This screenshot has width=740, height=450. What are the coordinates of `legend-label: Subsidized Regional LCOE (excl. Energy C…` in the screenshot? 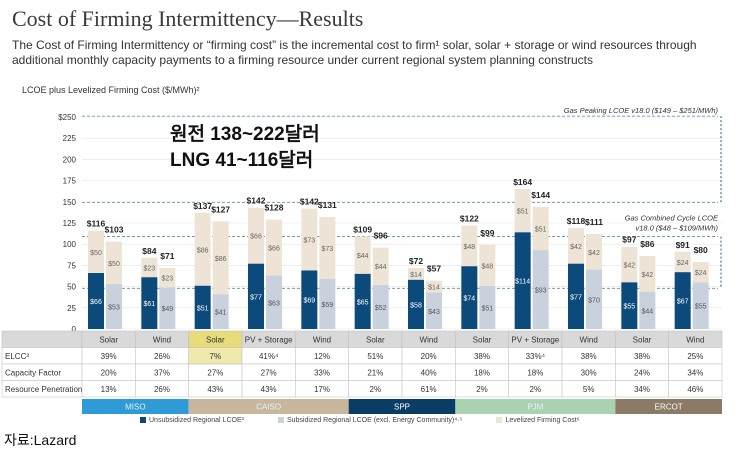 It's located at (374, 420).